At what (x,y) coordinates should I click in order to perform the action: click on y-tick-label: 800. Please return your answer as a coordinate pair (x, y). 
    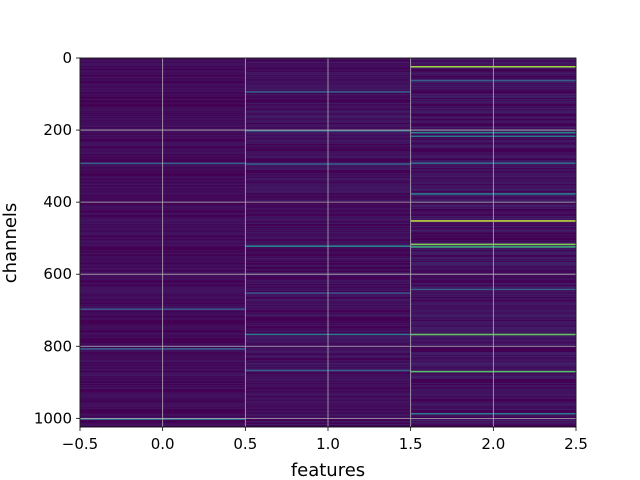
    Looking at the image, I should click on (57, 346).